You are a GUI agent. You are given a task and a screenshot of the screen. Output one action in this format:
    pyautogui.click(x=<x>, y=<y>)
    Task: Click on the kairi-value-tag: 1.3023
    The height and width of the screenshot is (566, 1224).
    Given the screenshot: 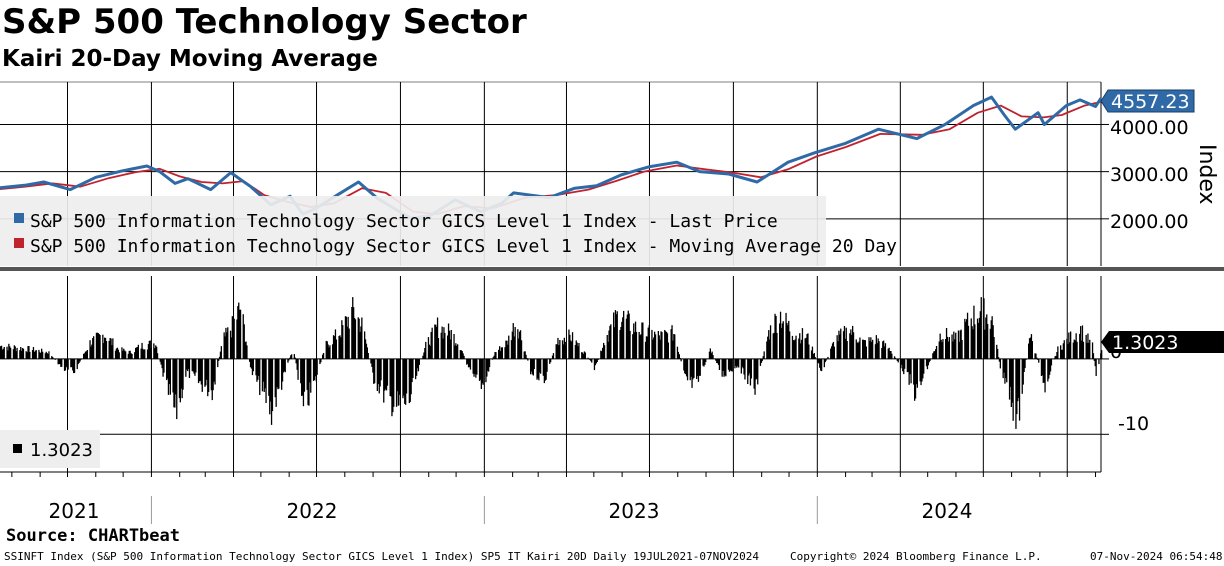 What is the action you would take?
    pyautogui.click(x=1162, y=342)
    